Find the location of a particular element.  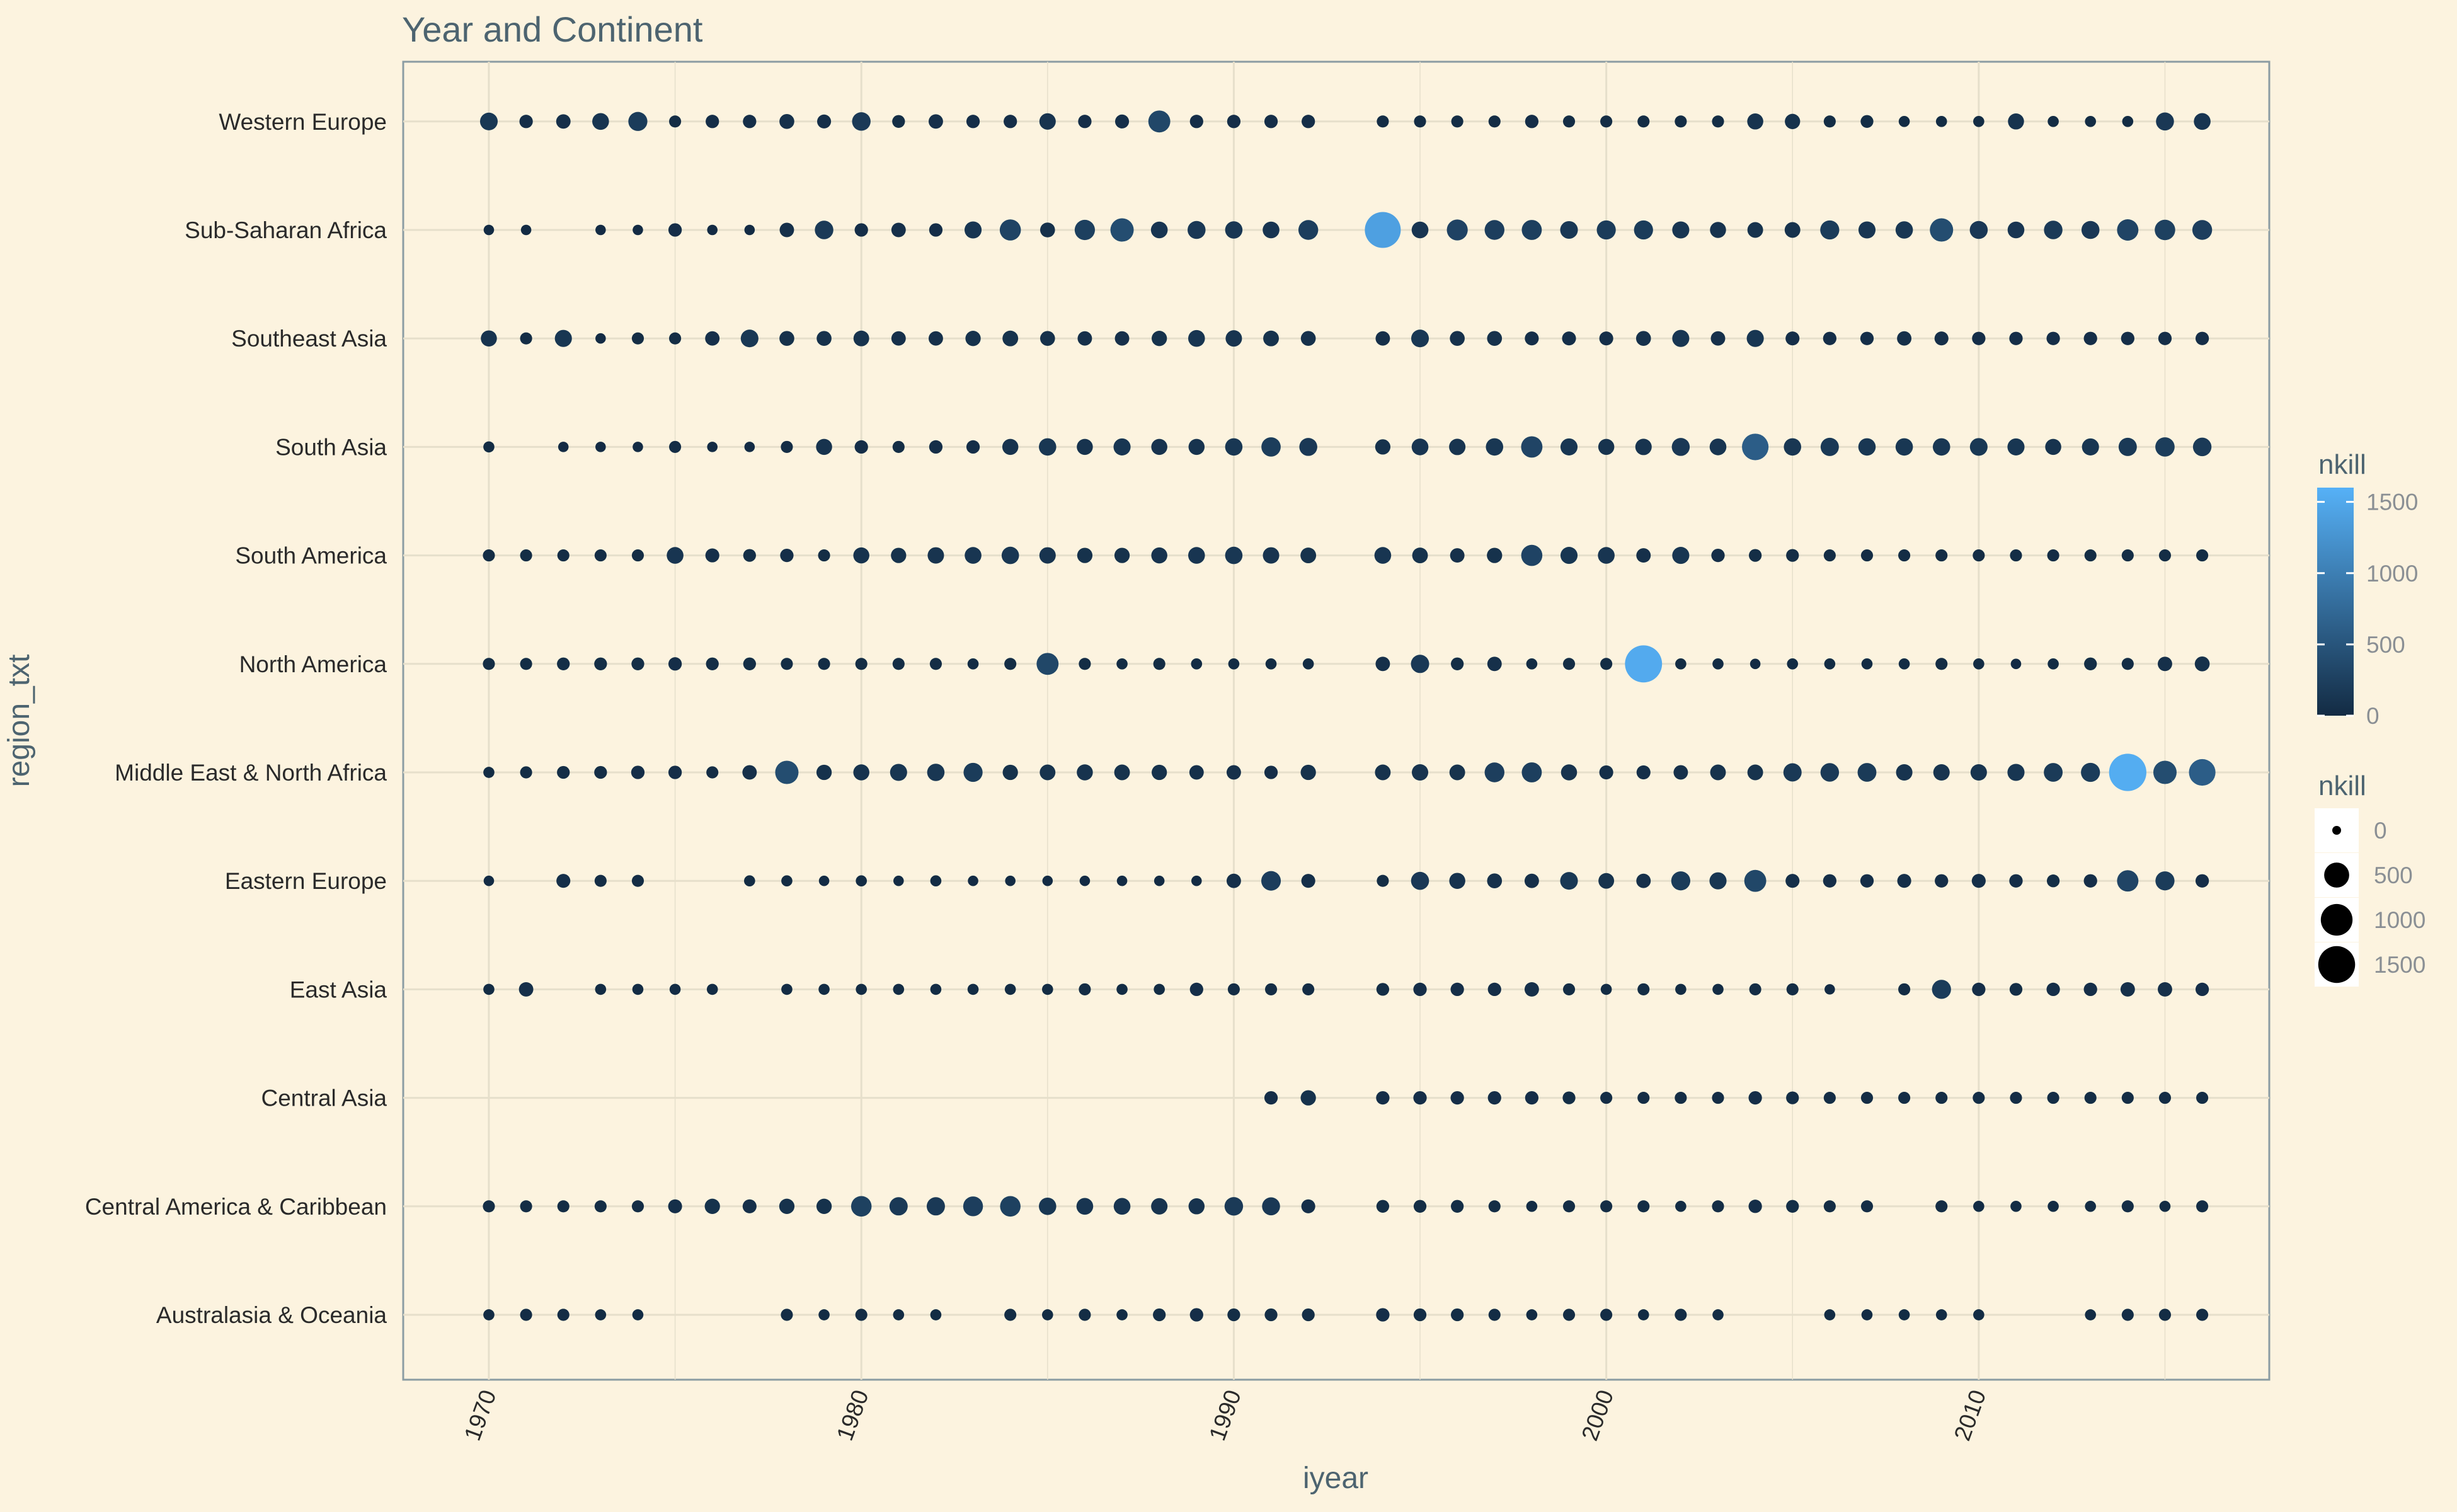

data-point-north-america-1982 is located at coordinates (935, 664).